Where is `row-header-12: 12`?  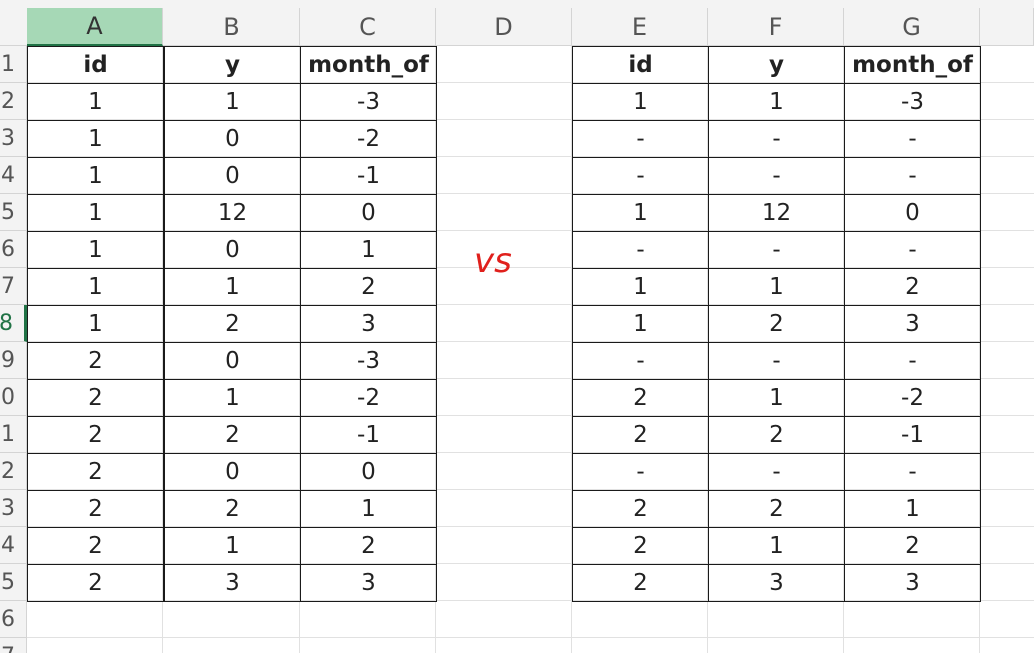 row-header-12: 12 is located at coordinates (13, 471).